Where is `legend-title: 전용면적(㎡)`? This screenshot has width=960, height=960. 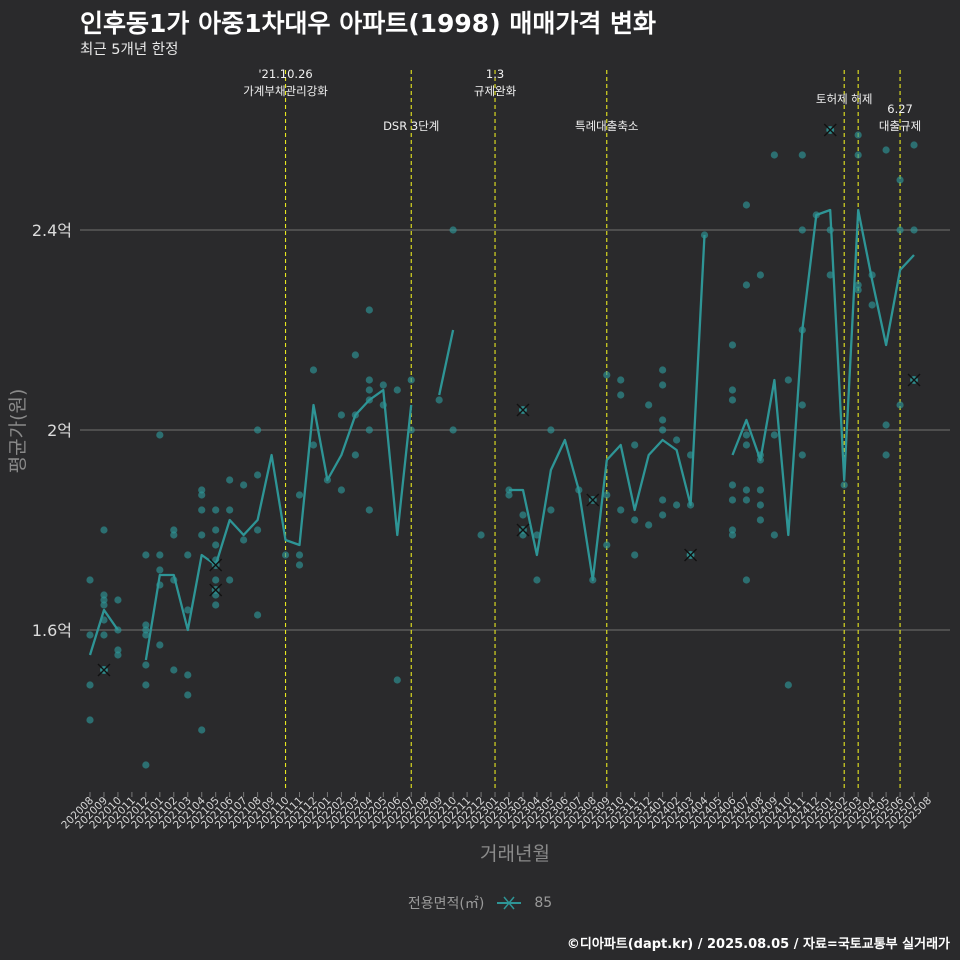 legend-title: 전용면적(㎡) is located at coordinates (446, 904).